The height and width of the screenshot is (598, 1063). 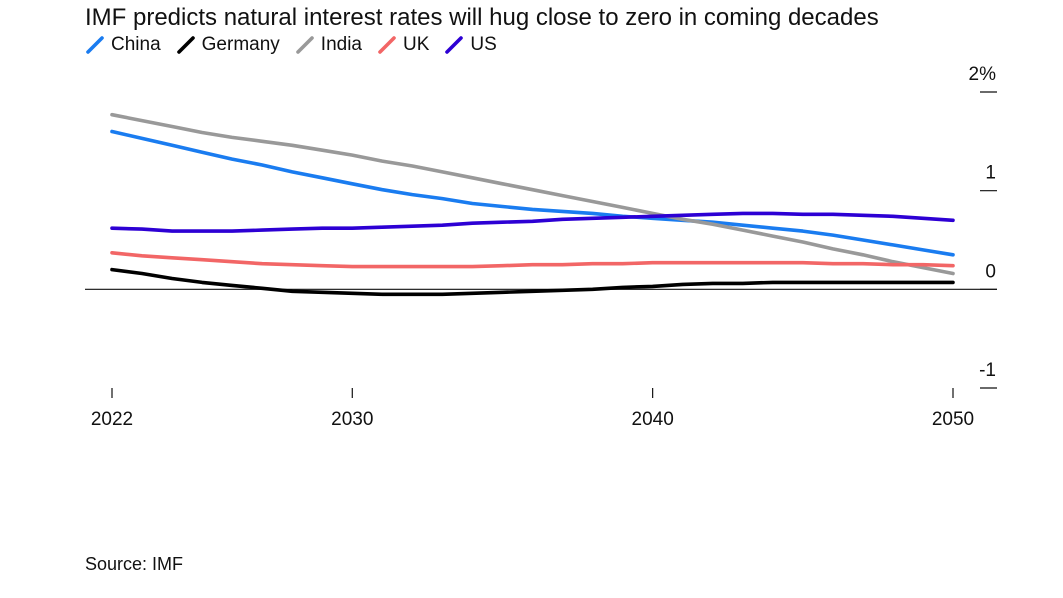 I want to click on legend-item-uk: UK, so click(x=403, y=45).